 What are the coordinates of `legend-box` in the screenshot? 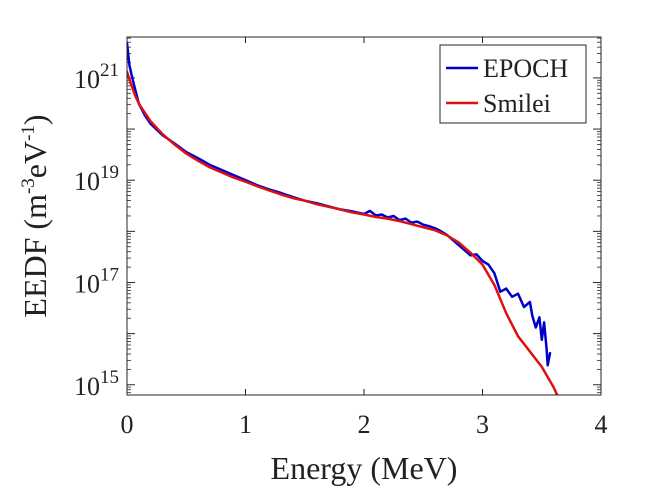 It's located at (513, 84).